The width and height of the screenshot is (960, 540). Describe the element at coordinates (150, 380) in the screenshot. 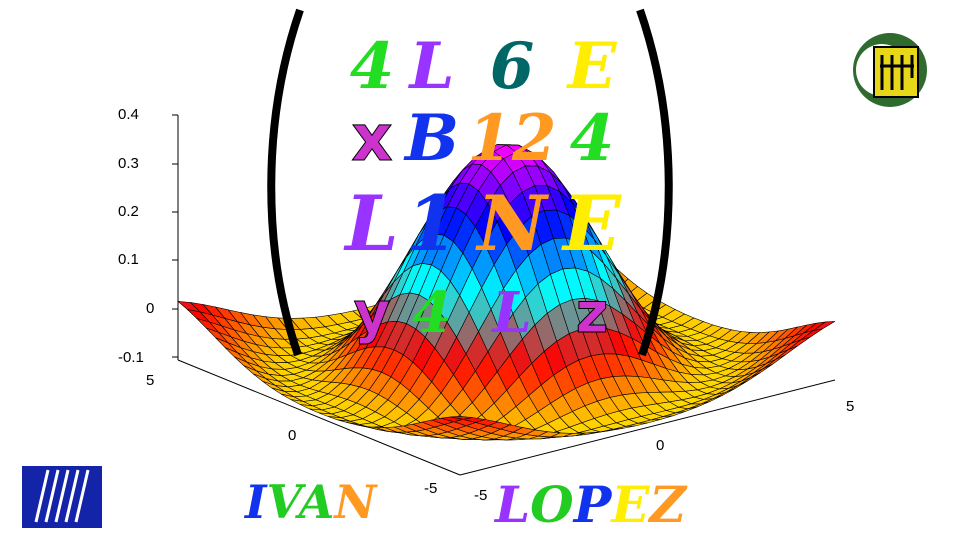

I see `x-tick-label: 5` at that location.